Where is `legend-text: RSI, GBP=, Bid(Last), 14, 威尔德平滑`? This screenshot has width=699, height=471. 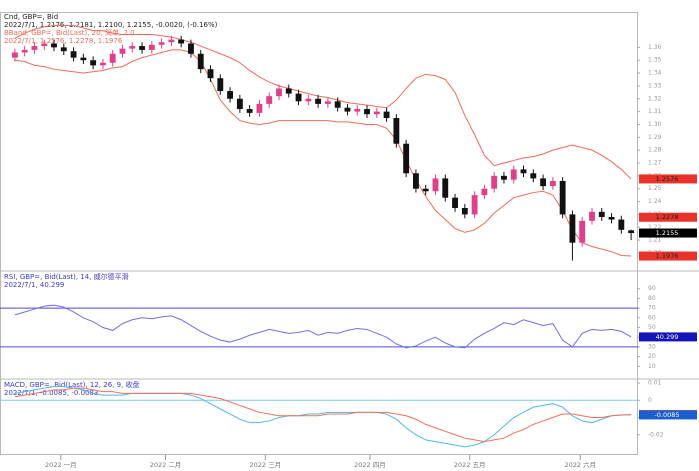 legend-text: RSI, GBP=, Bid(Last), 14, 威尔德平滑 is located at coordinates (66, 276).